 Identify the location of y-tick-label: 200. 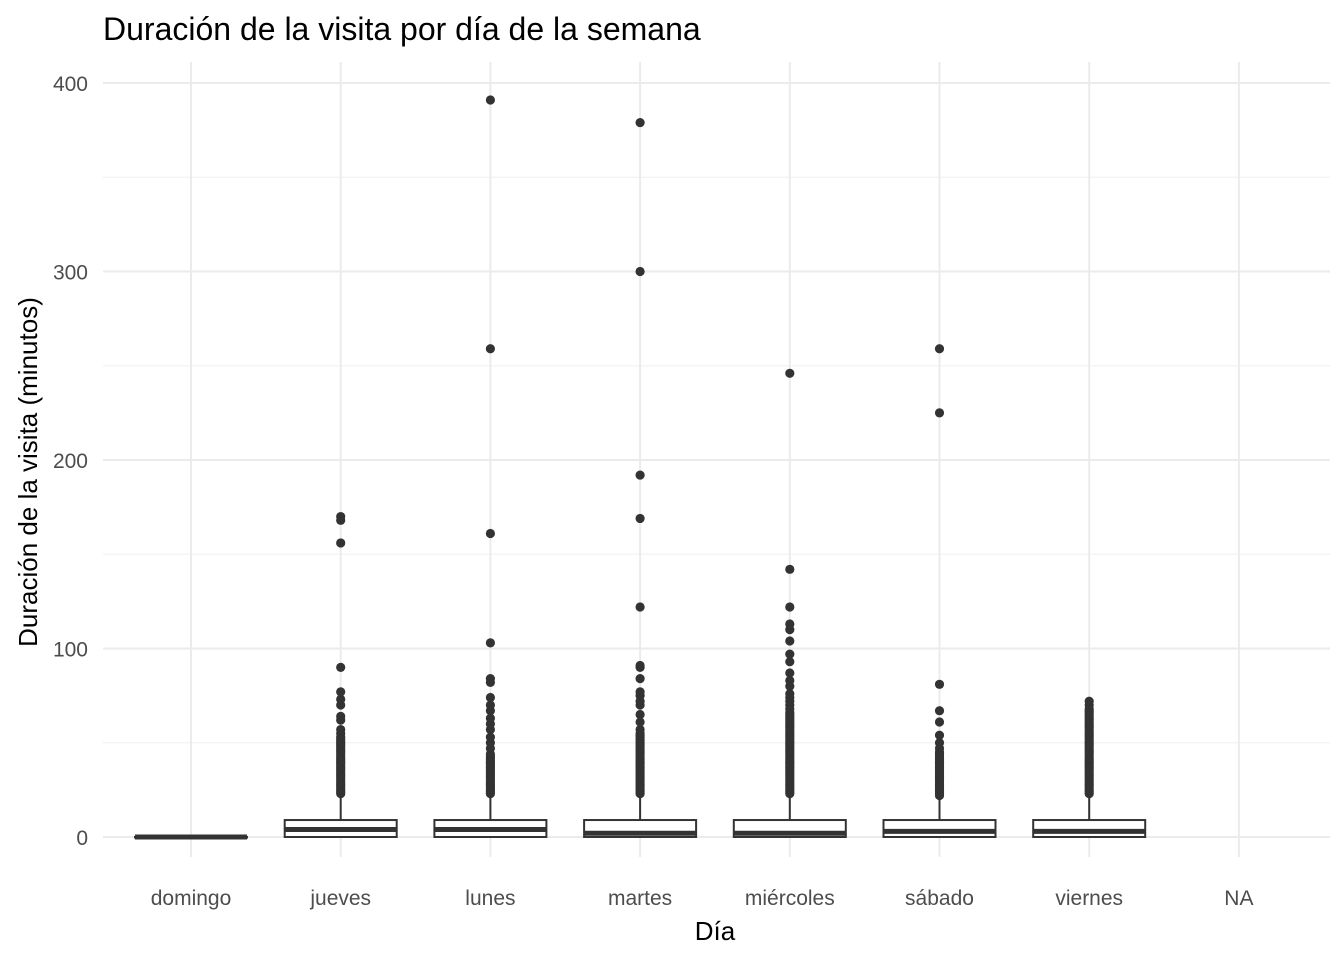
(70, 461).